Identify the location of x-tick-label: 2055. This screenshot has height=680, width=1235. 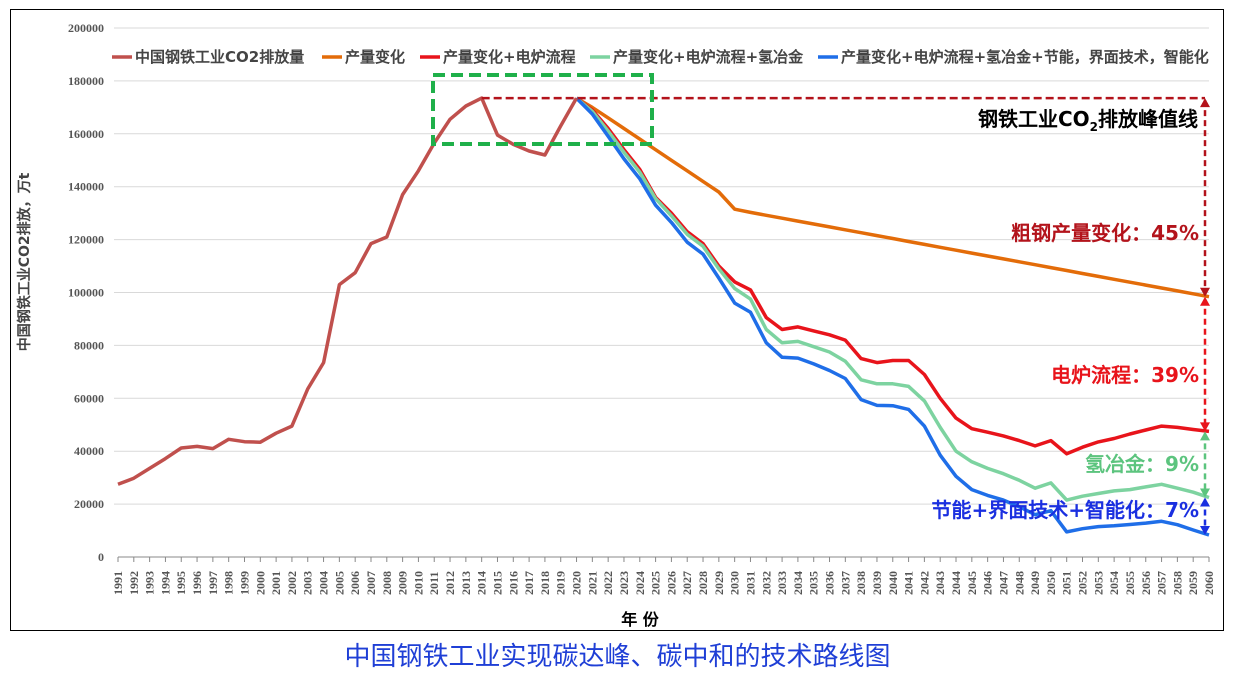
(1130, 583).